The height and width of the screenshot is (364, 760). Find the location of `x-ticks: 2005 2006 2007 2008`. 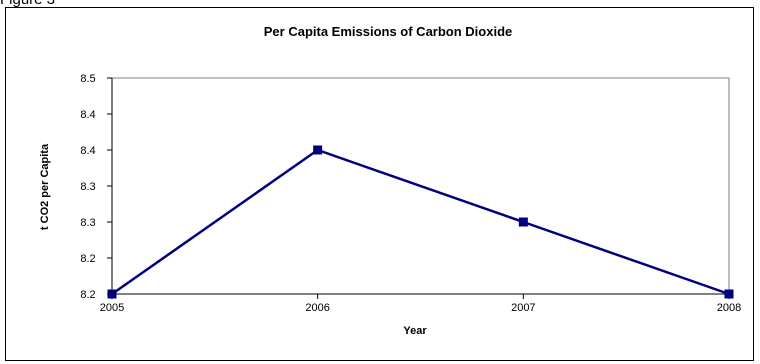

x-ticks: 2005 2006 2007 2008 is located at coordinates (420, 304).